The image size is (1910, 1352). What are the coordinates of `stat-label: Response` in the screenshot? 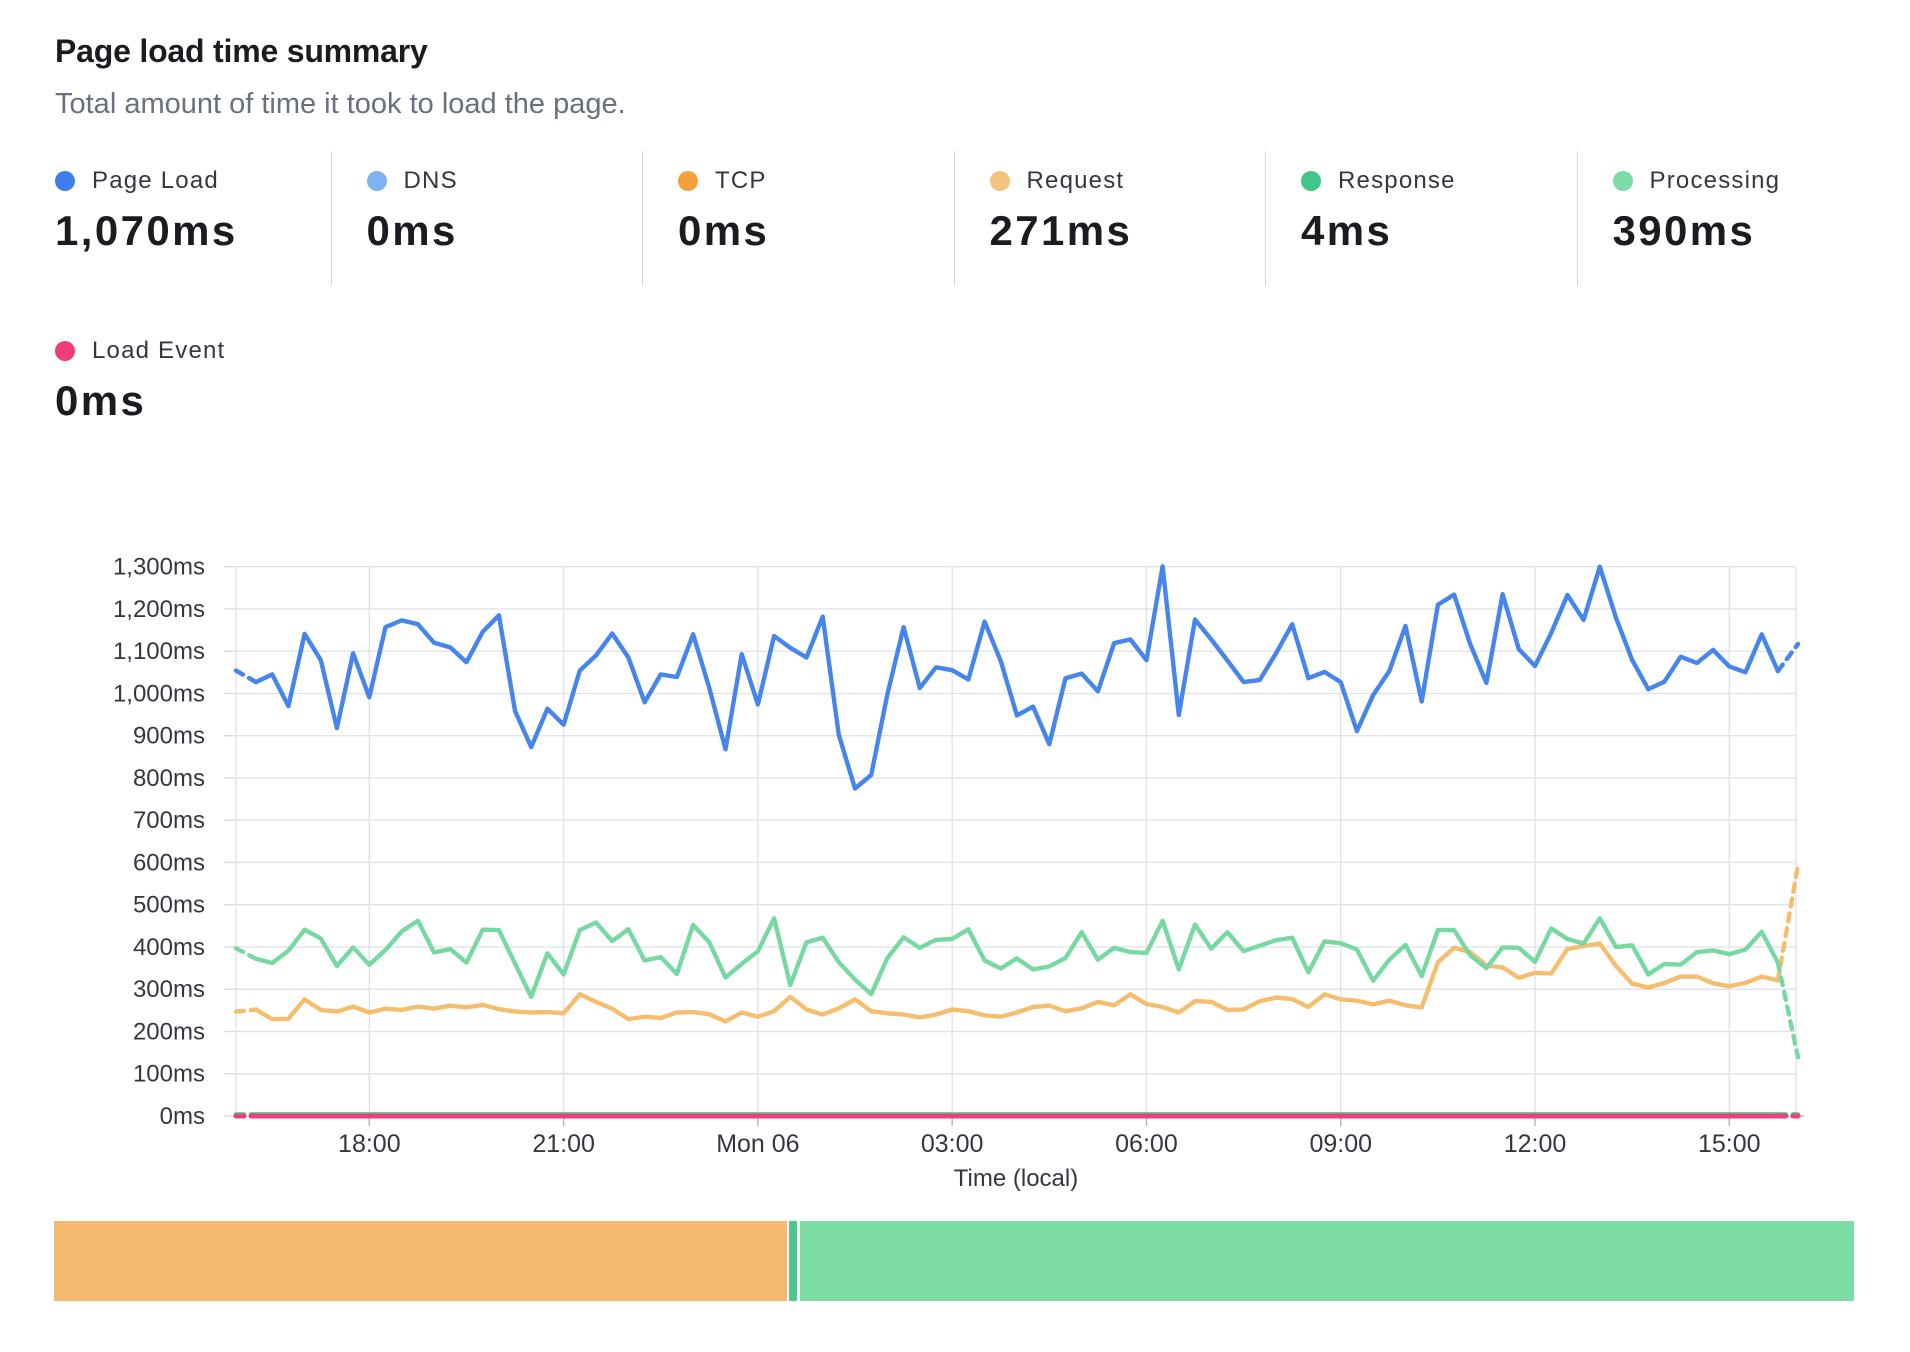 It's located at (1397, 180).